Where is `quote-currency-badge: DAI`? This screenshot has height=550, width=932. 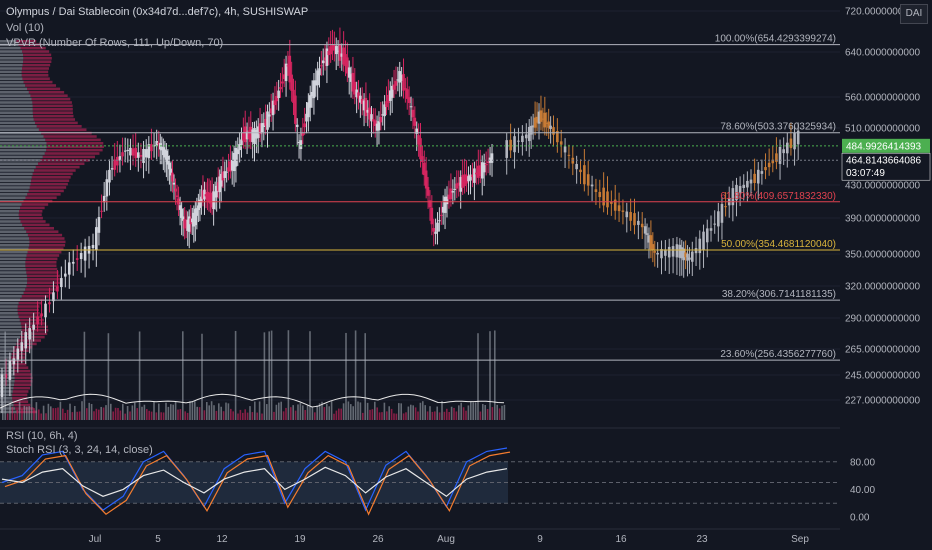
quote-currency-badge: DAI is located at coordinates (914, 14).